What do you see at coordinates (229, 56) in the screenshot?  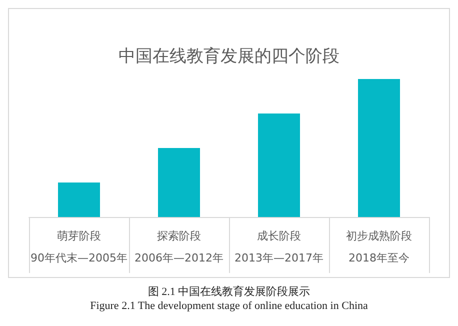 I see `chart-title: 中国在线教育发展的四个阶段` at bounding box center [229, 56].